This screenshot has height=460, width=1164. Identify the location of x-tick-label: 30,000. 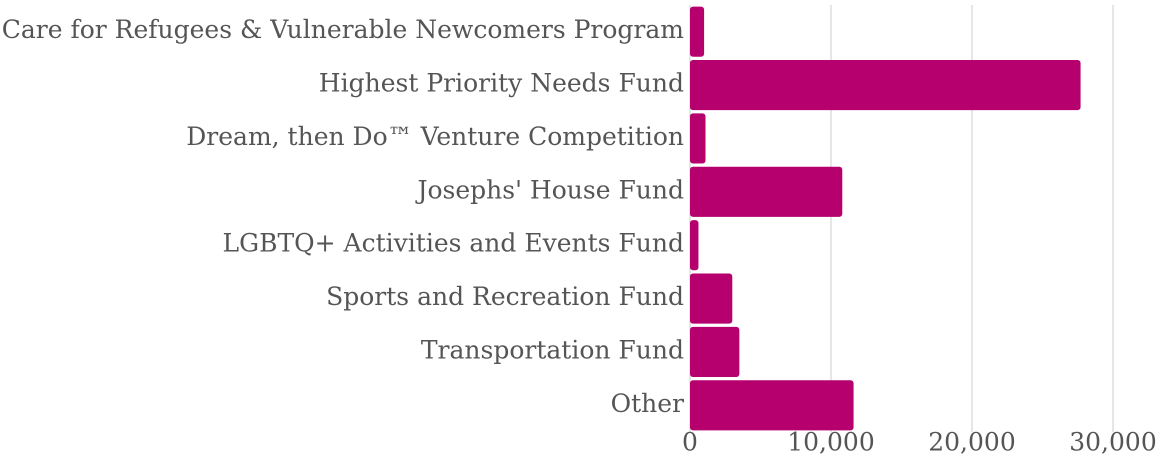
(1112, 442).